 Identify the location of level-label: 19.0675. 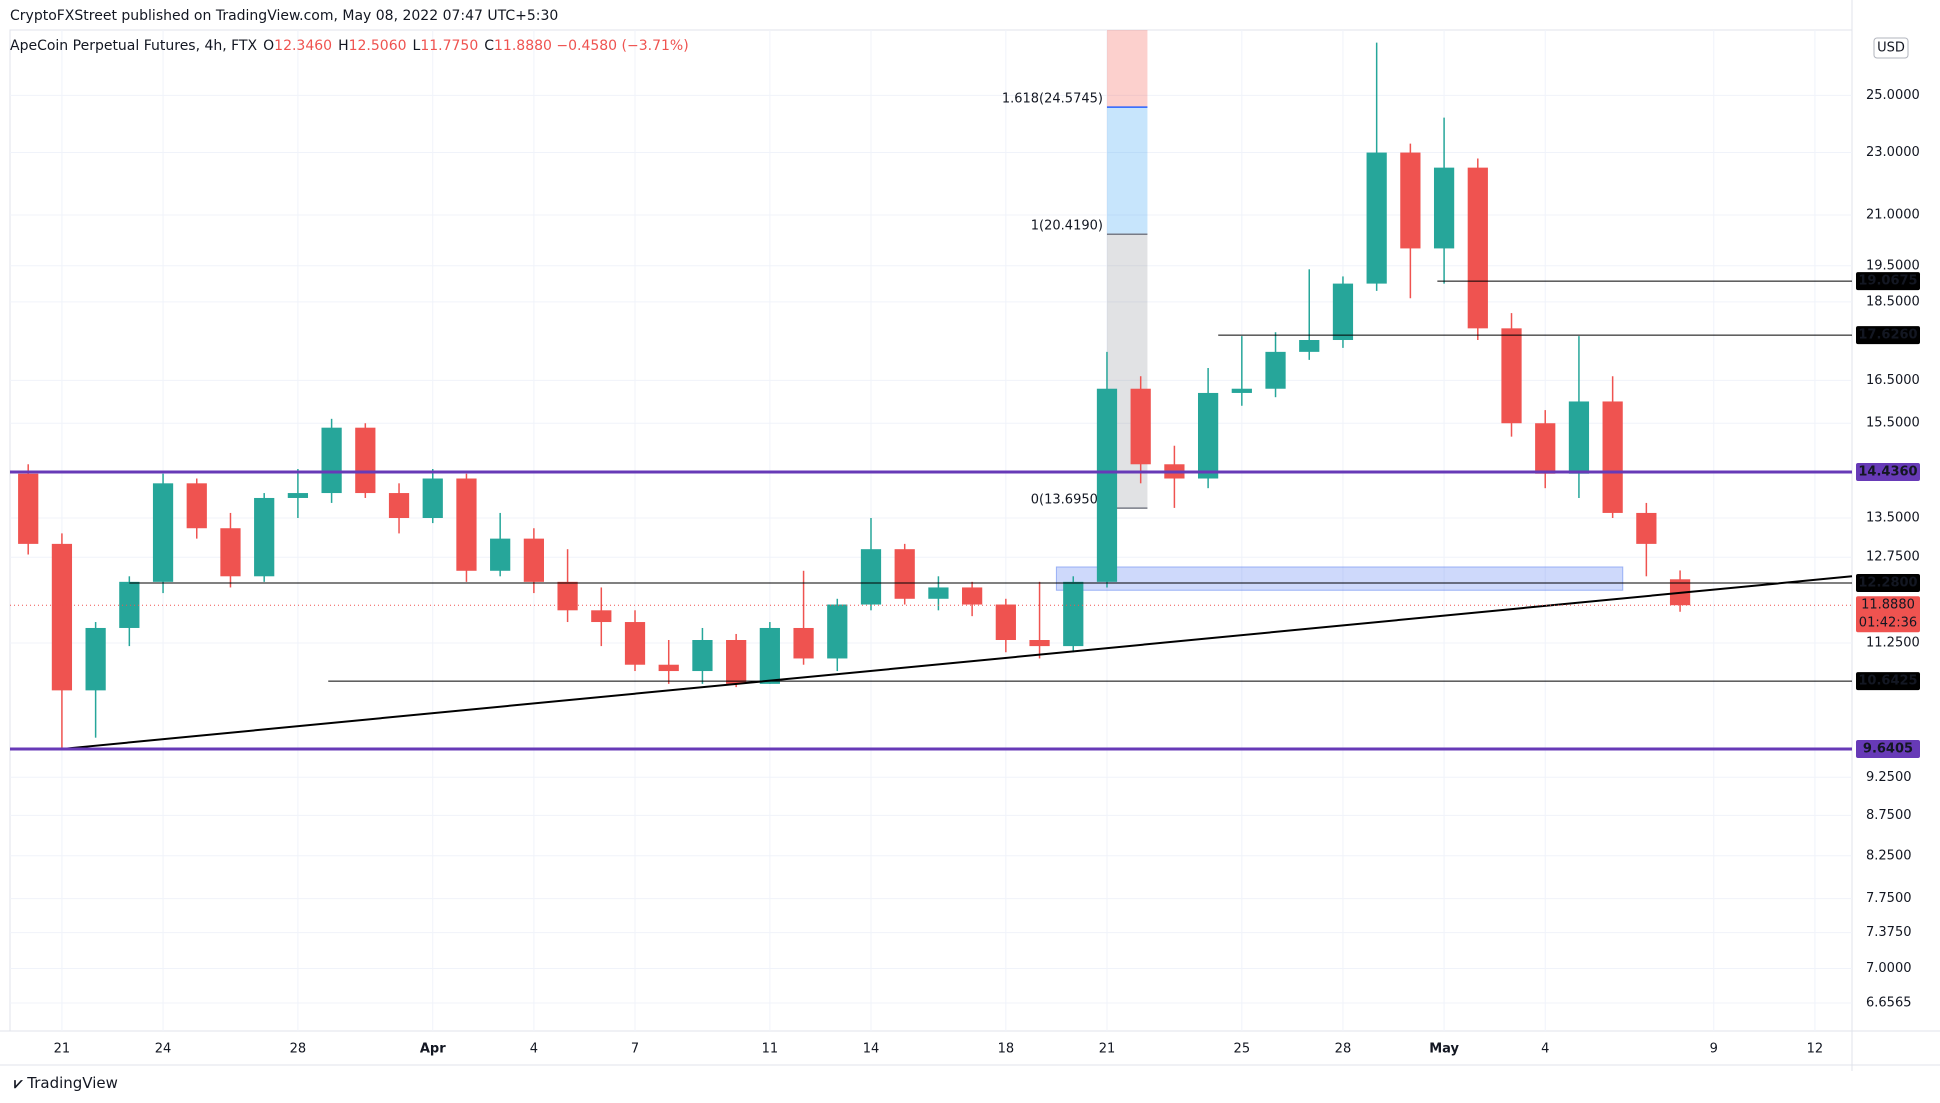
(1887, 281).